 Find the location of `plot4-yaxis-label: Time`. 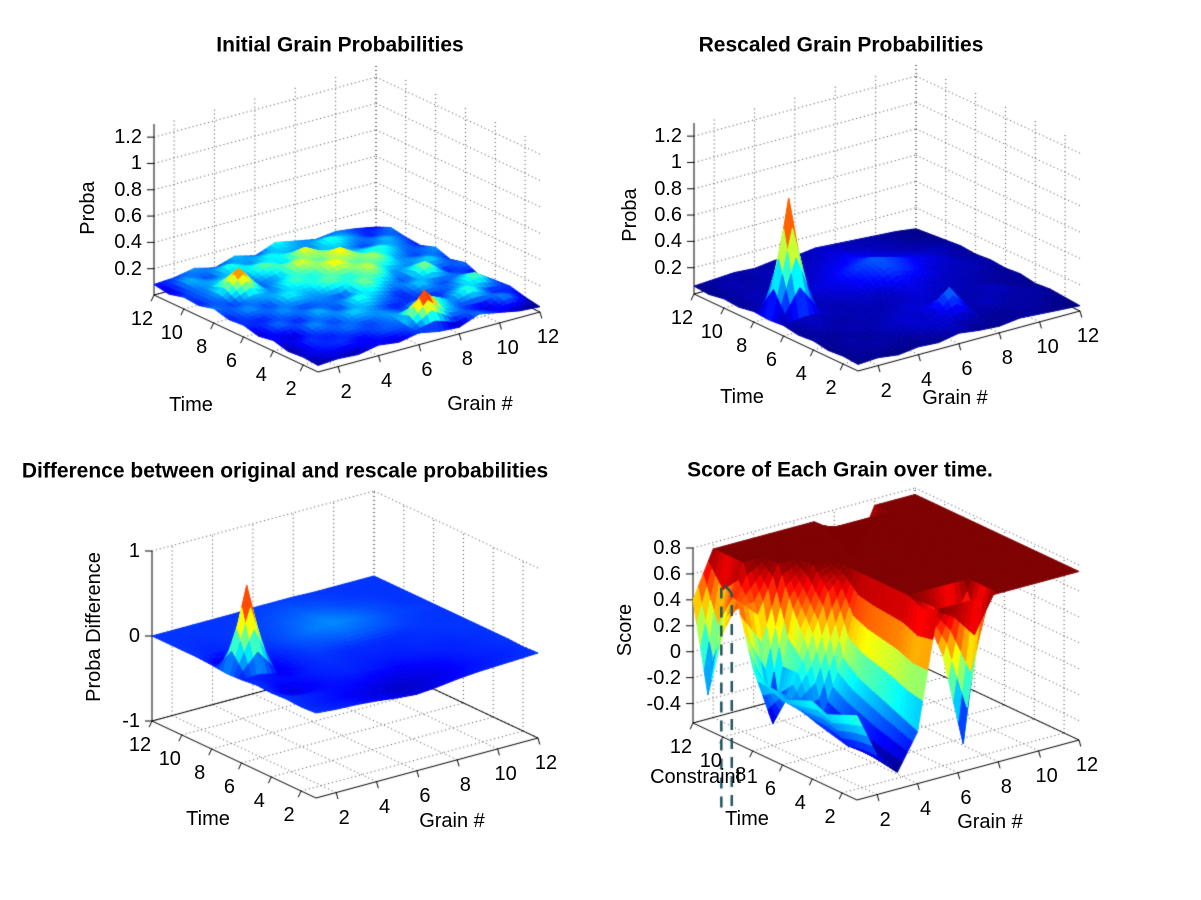

plot4-yaxis-label: Time is located at coordinates (747, 819).